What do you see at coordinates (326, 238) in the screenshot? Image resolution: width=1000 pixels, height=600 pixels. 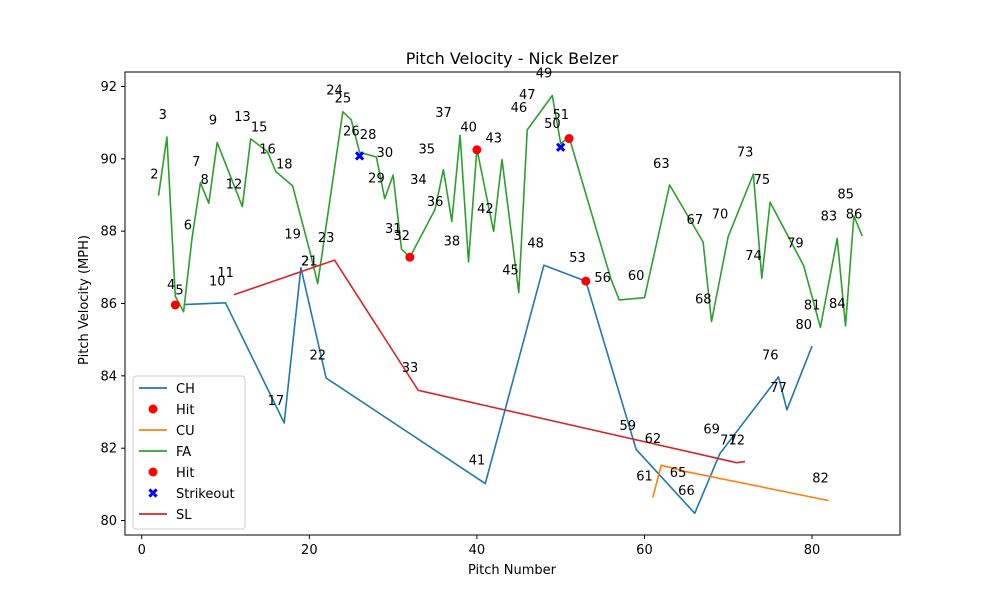 I see `pitch-number-label: 23` at bounding box center [326, 238].